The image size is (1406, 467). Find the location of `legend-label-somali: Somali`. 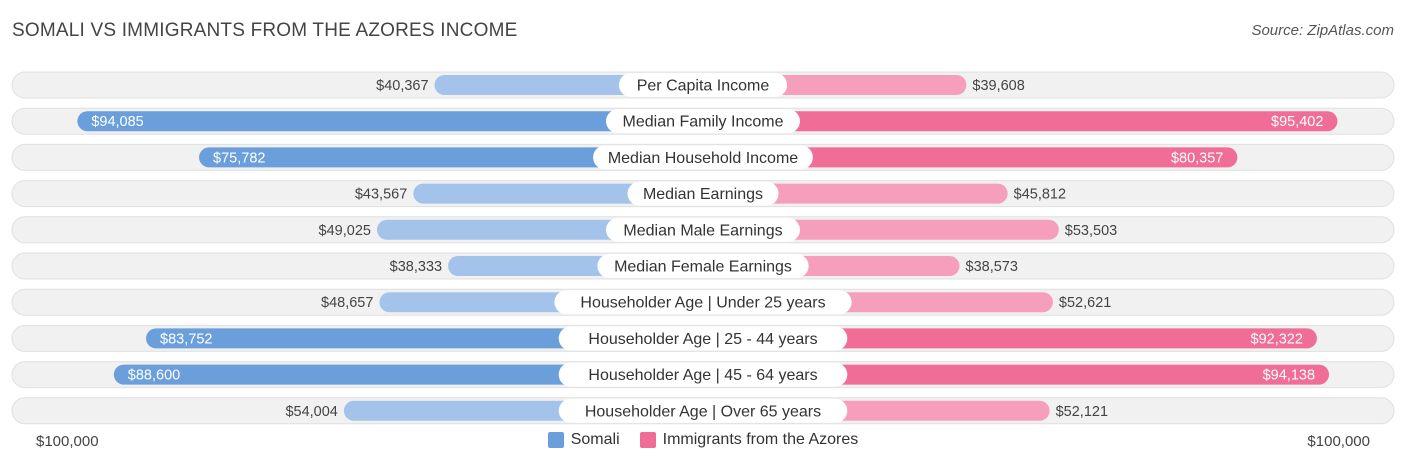

legend-label-somali: Somali is located at coordinates (595, 439).